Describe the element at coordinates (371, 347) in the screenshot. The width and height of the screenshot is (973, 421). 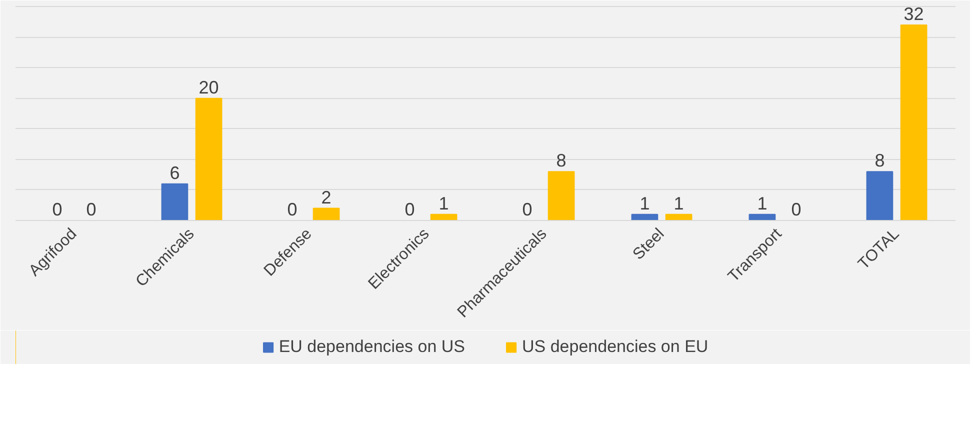
I see `legend-label: EU dependencies on US` at that location.